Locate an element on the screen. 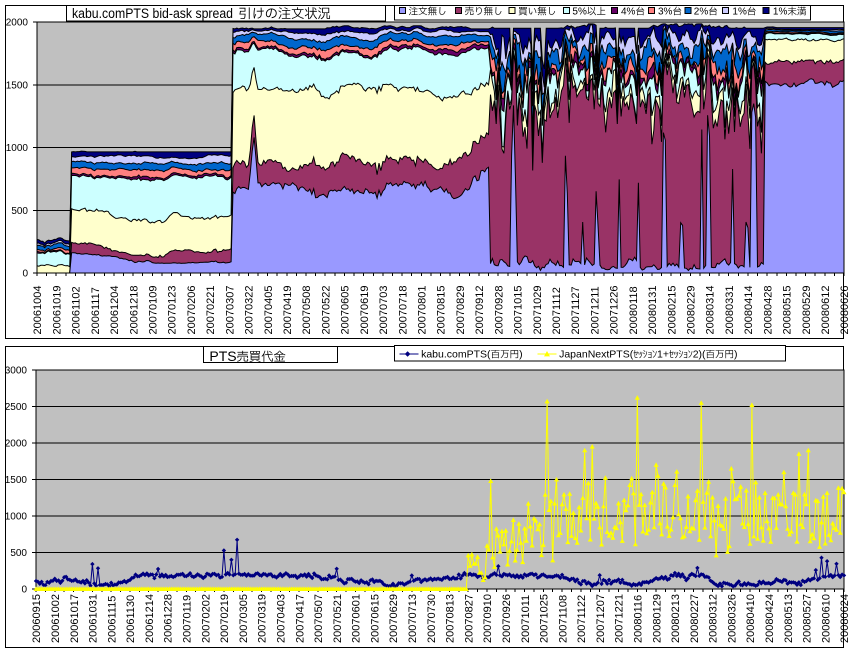 This screenshot has height=657, width=850. svg-text: 20061117 is located at coordinates (96, 310).